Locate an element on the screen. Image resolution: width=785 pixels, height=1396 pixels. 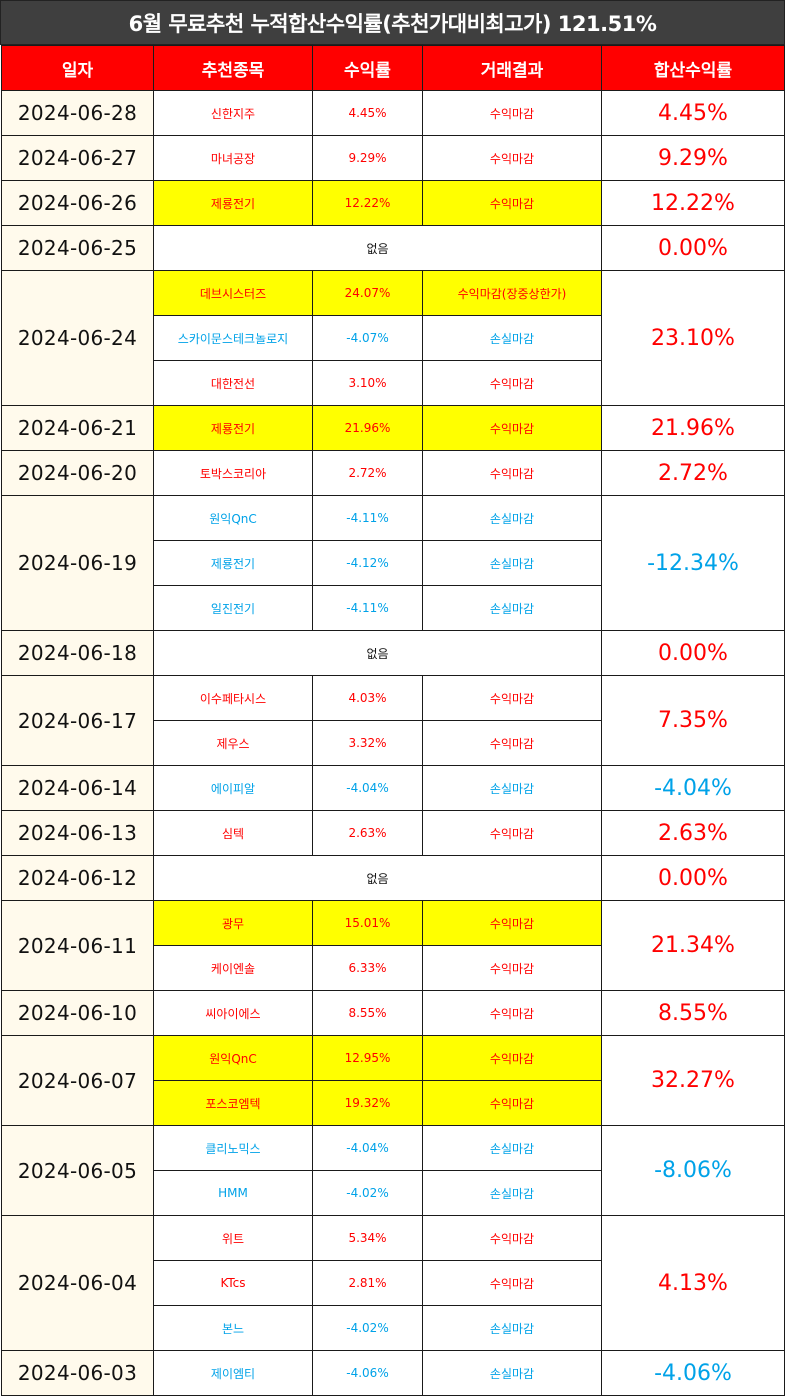
stock-name-cell: 본느 is located at coordinates (233, 1328).